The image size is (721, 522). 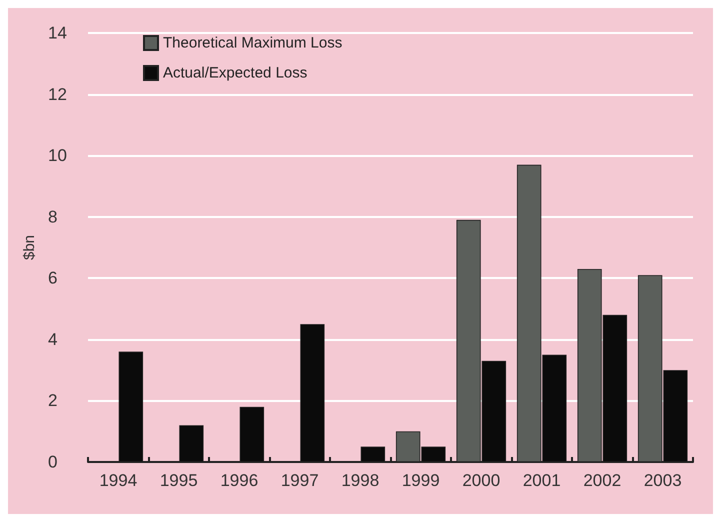 What do you see at coordinates (57, 156) in the screenshot?
I see `y-tick-label: 10` at bounding box center [57, 156].